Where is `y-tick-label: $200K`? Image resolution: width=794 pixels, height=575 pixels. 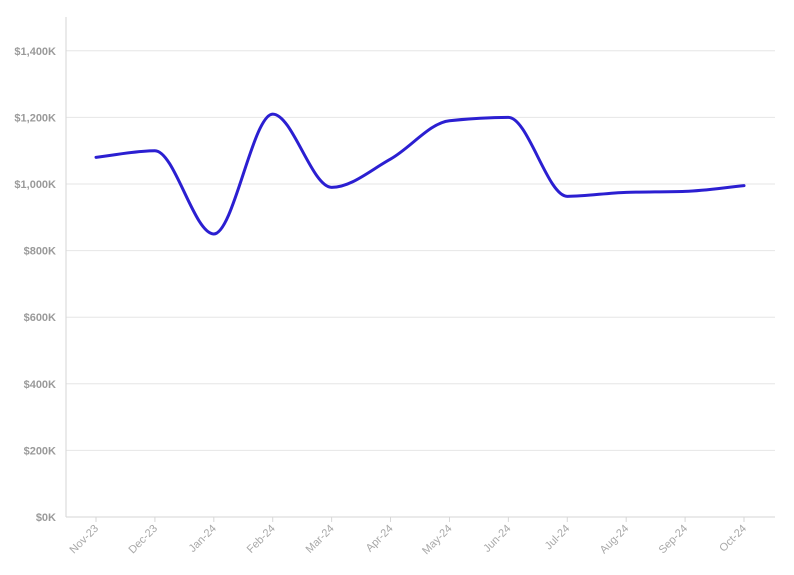
y-tick-label: $200K is located at coordinates (40, 451).